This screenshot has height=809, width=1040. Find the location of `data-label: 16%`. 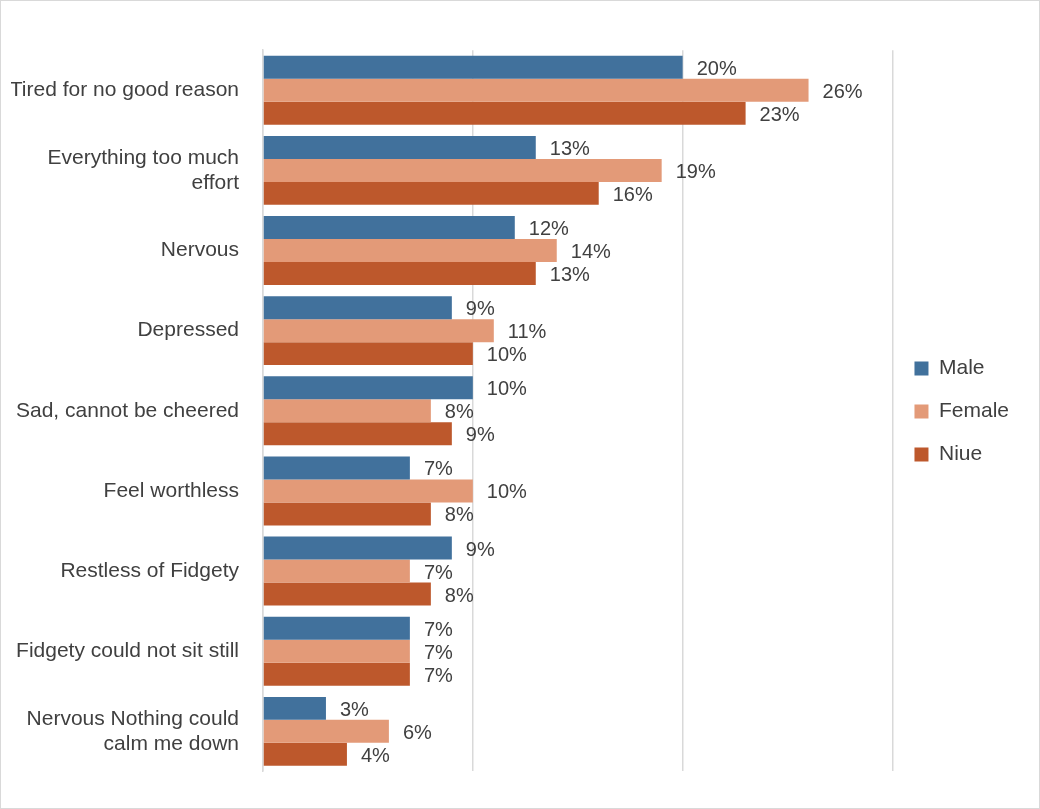

data-label: 16% is located at coordinates (632, 193).